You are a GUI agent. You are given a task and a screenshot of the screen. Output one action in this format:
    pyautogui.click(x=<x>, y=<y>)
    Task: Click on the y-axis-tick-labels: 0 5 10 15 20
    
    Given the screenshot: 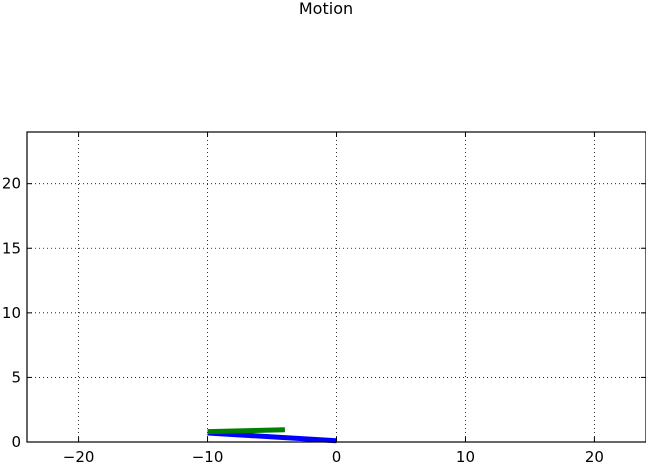 What is the action you would take?
    pyautogui.click(x=11, y=313)
    